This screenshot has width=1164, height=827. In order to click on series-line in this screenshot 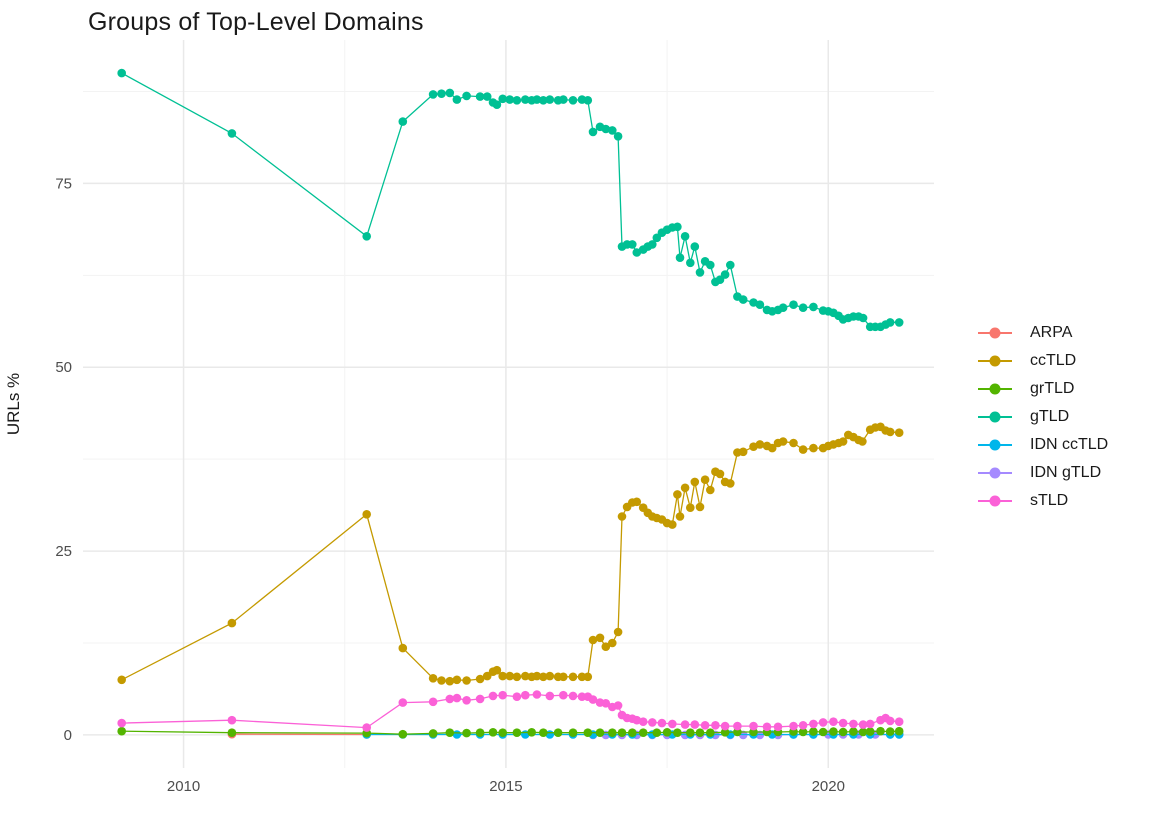, I will do `click(510, 711)`.